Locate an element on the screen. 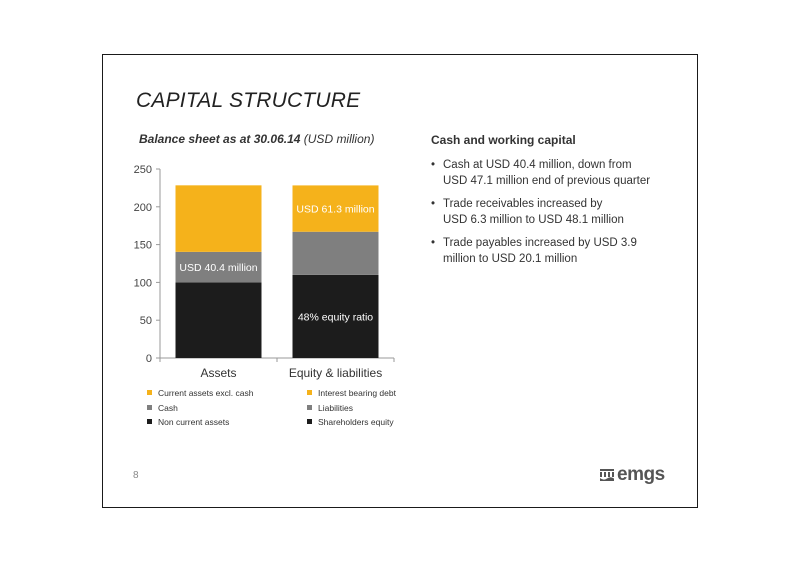 The width and height of the screenshot is (800, 565). legend-label: Cash is located at coordinates (168, 408).